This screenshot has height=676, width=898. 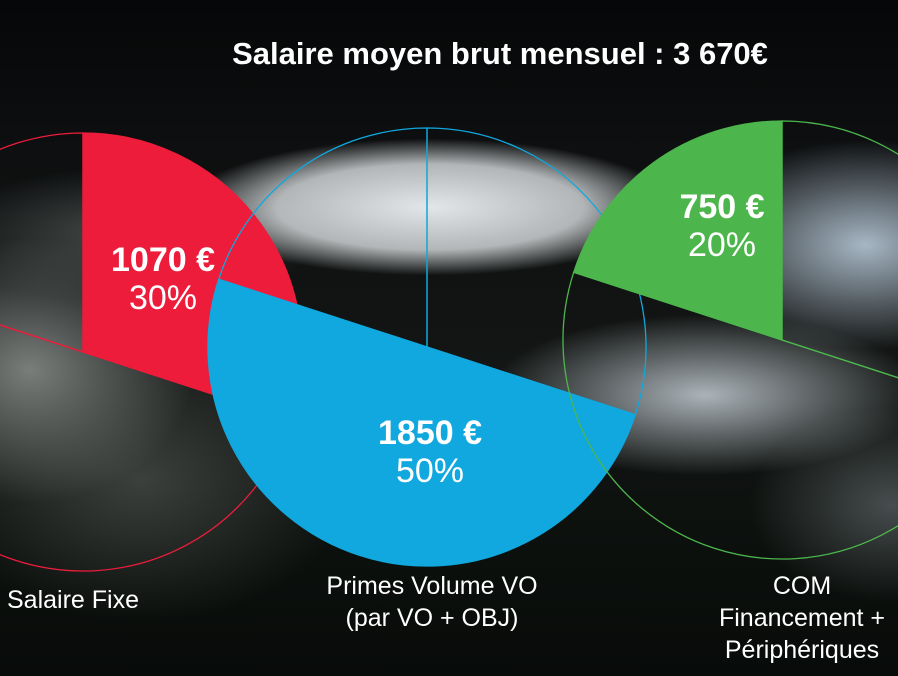 What do you see at coordinates (146, 448) in the screenshot?
I see `slice-50-outline-red` at bounding box center [146, 448].